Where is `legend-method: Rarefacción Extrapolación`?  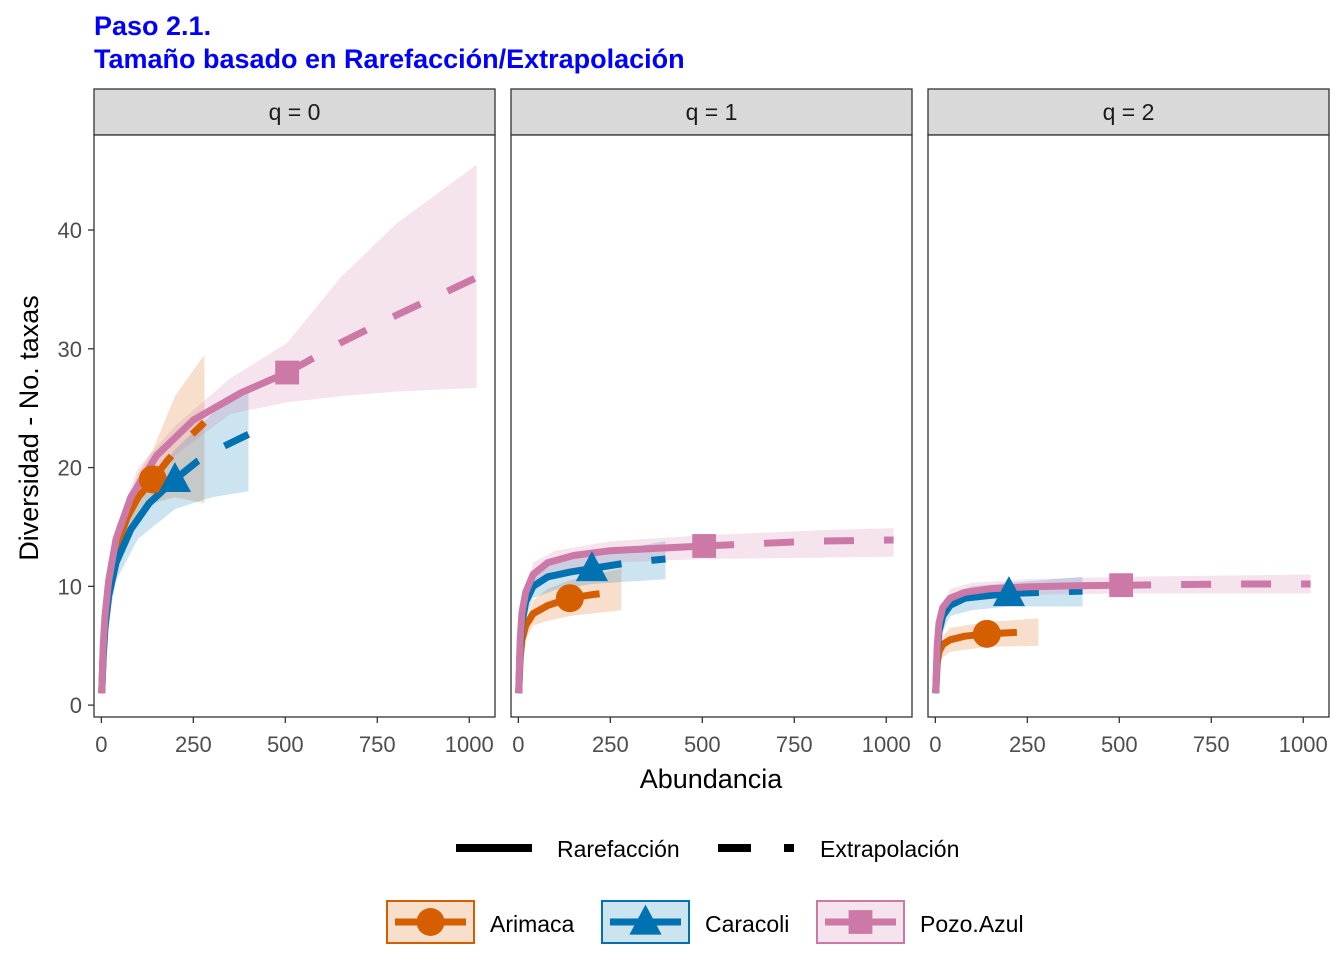
legend-method: Rarefacción Extrapolación is located at coordinates (707, 849).